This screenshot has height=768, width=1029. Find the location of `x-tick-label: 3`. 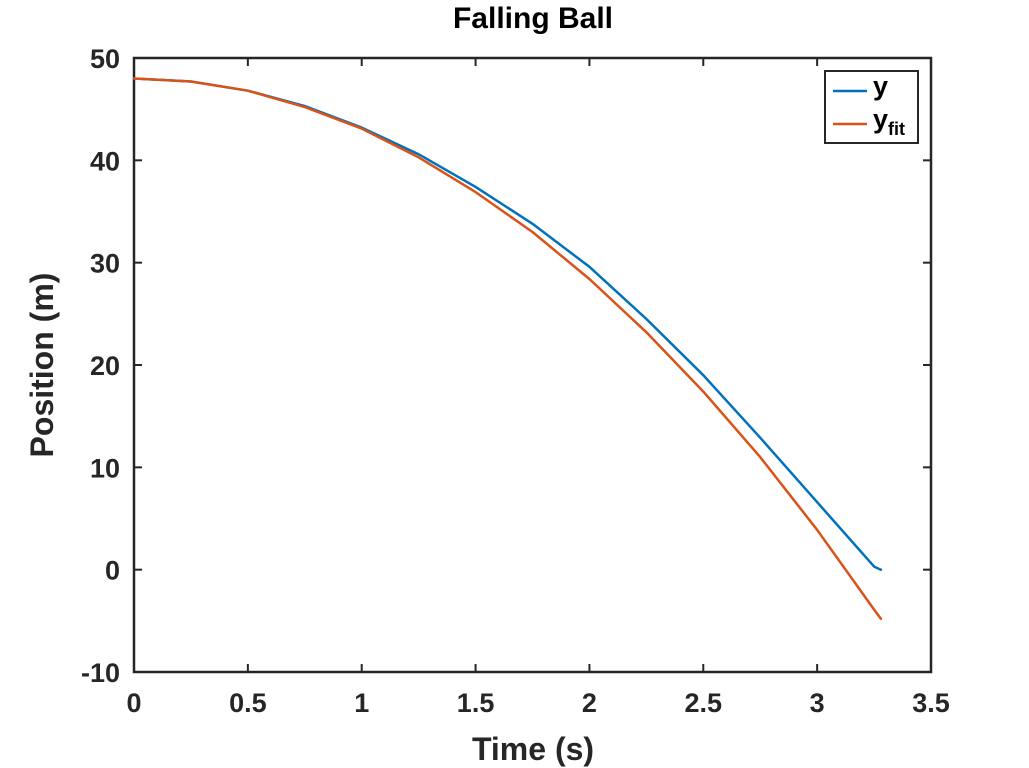

x-tick-label: 3 is located at coordinates (817, 703).